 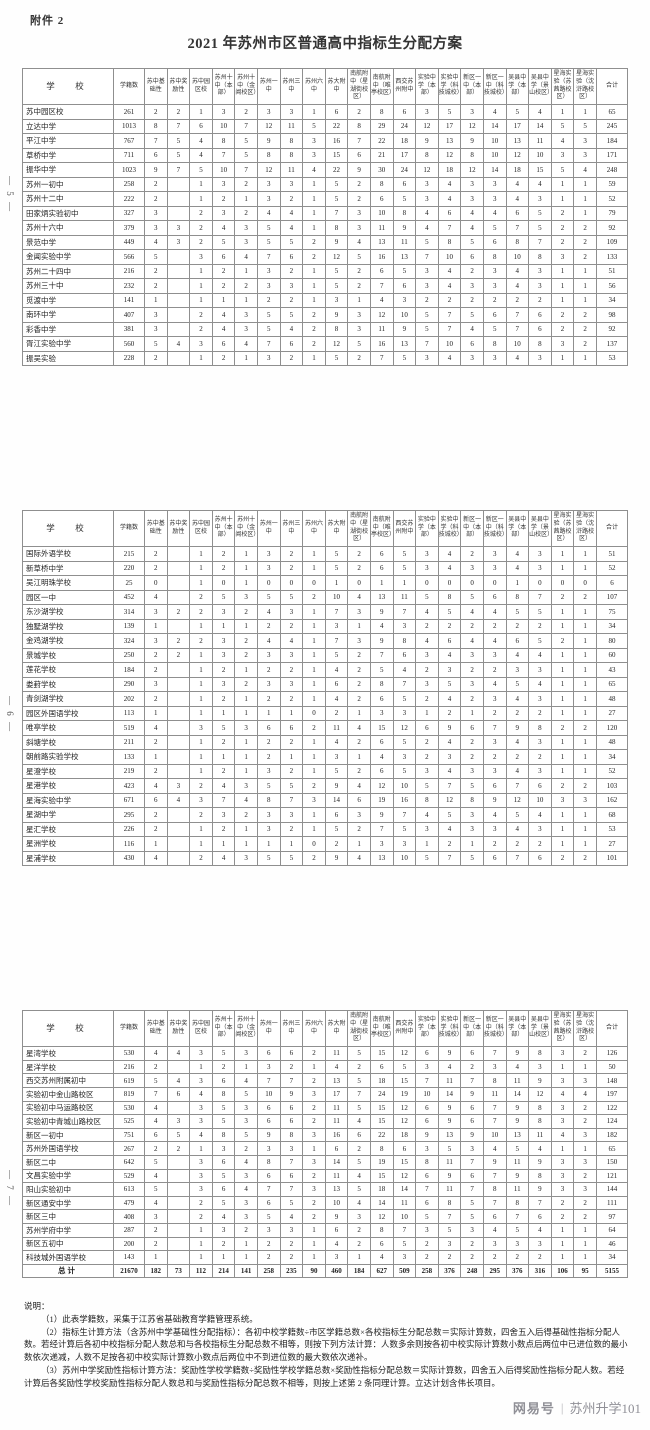 I want to click on value-cell: 16, so click(x=404, y=800).